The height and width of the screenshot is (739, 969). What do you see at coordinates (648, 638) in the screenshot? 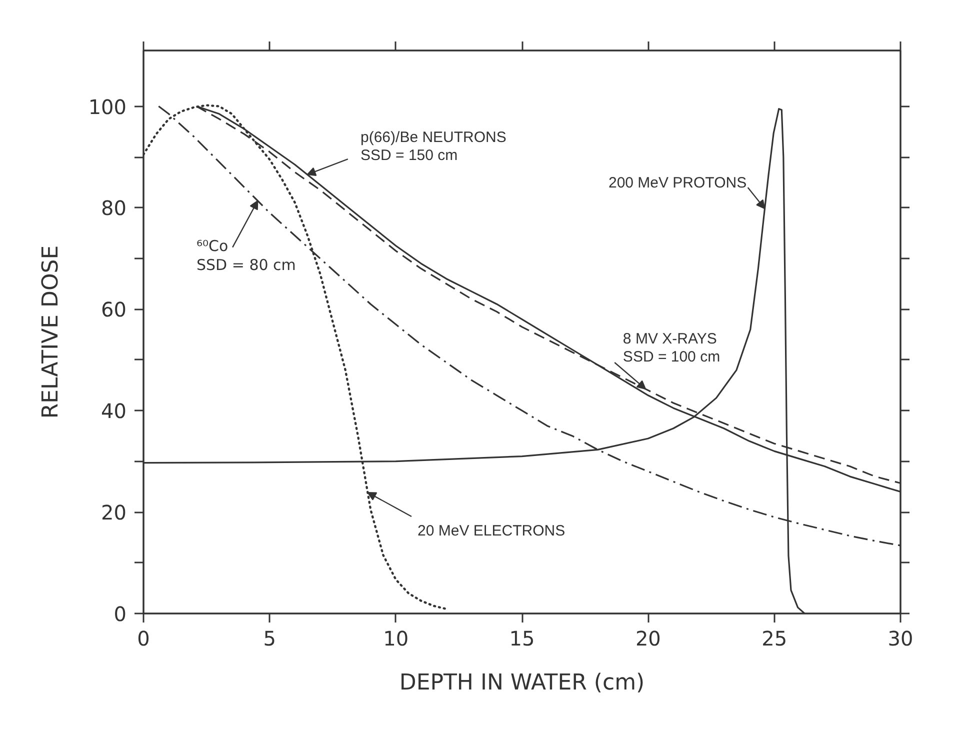
I see `x-tick-label: 20` at bounding box center [648, 638].